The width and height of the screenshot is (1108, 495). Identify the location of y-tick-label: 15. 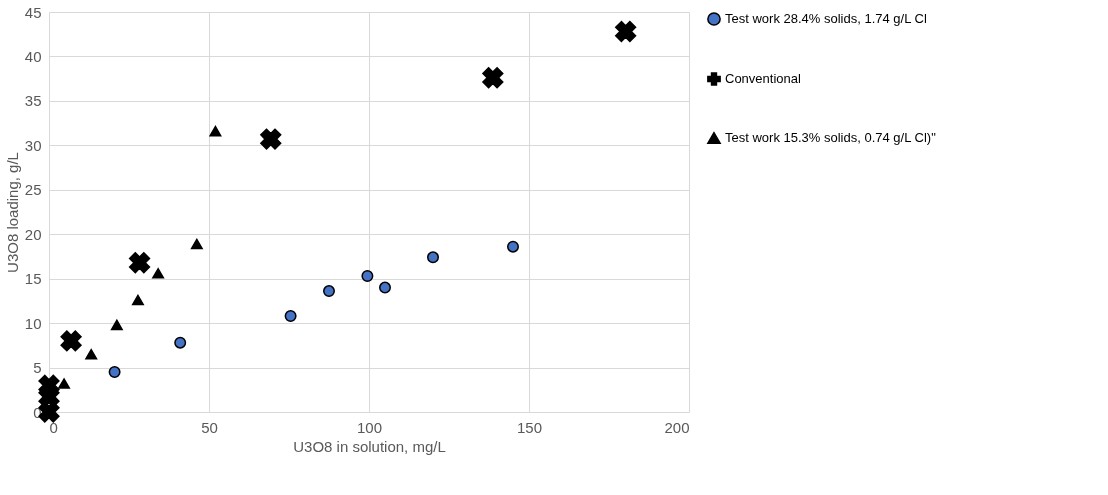
(33, 279).